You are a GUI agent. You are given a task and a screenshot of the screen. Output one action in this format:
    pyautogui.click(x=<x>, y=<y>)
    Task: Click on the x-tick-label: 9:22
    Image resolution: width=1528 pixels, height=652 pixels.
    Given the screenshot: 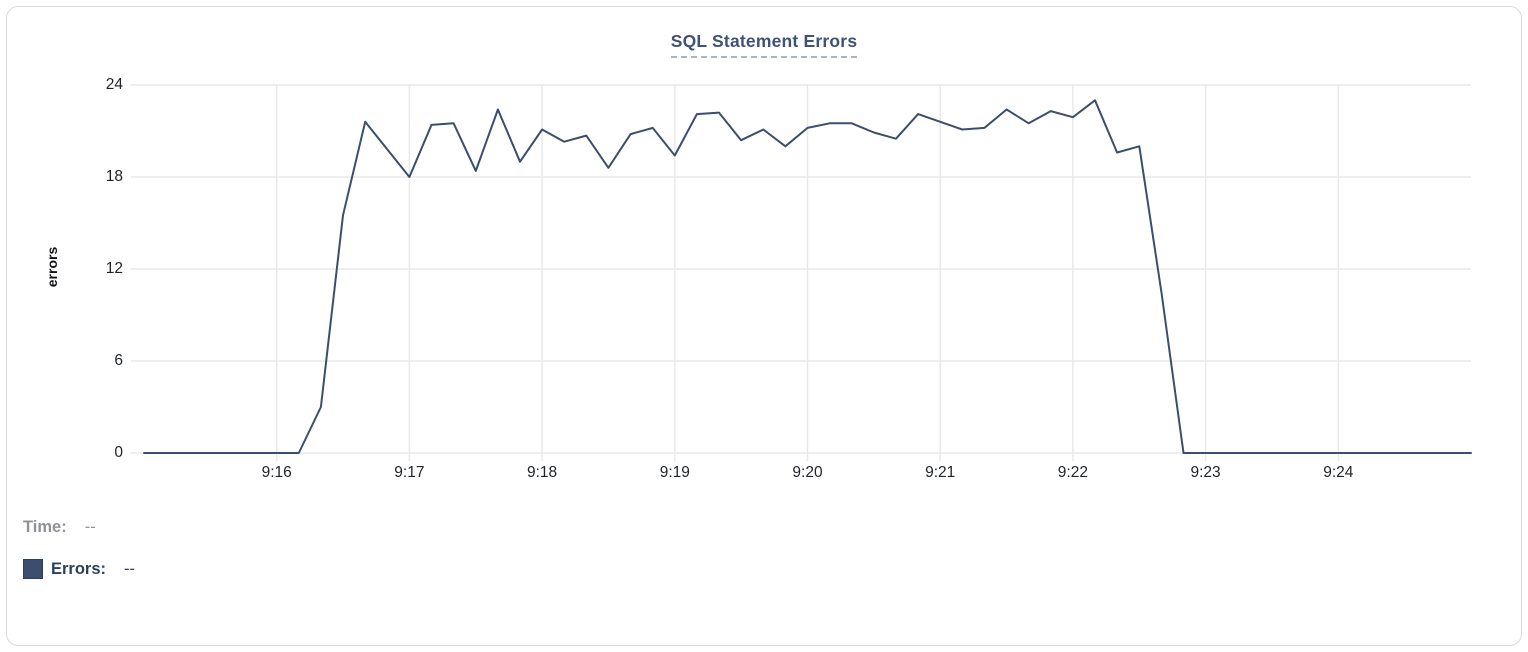 What is the action you would take?
    pyautogui.click(x=1072, y=472)
    